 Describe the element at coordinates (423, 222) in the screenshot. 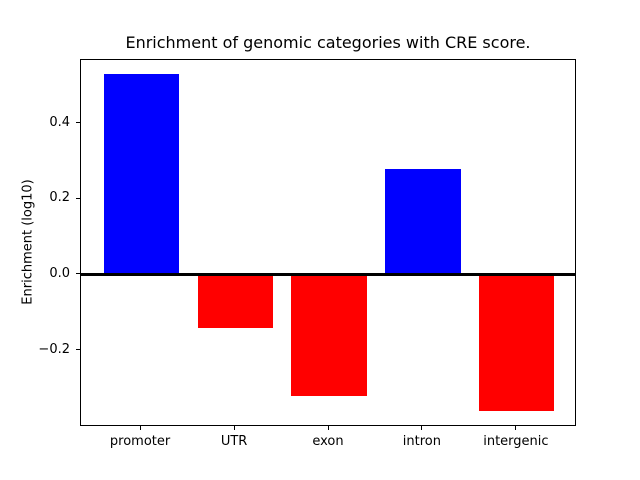

I see `bar-intron` at that location.